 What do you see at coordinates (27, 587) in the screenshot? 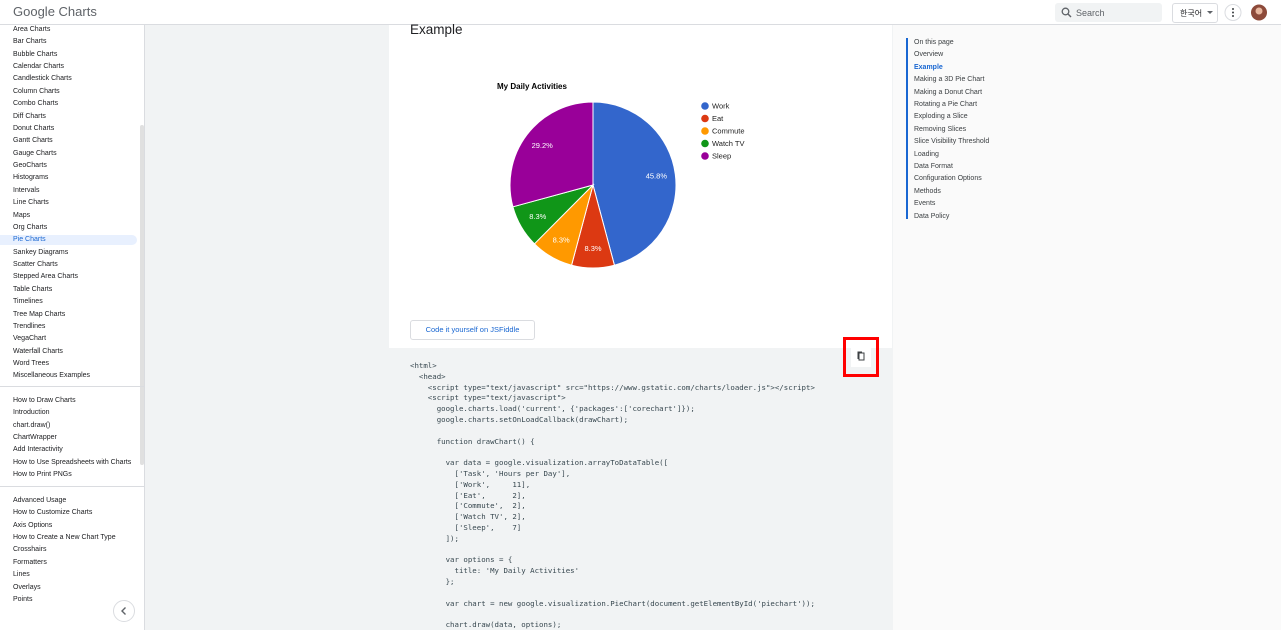
I see `nav-link: Overlays` at bounding box center [27, 587].